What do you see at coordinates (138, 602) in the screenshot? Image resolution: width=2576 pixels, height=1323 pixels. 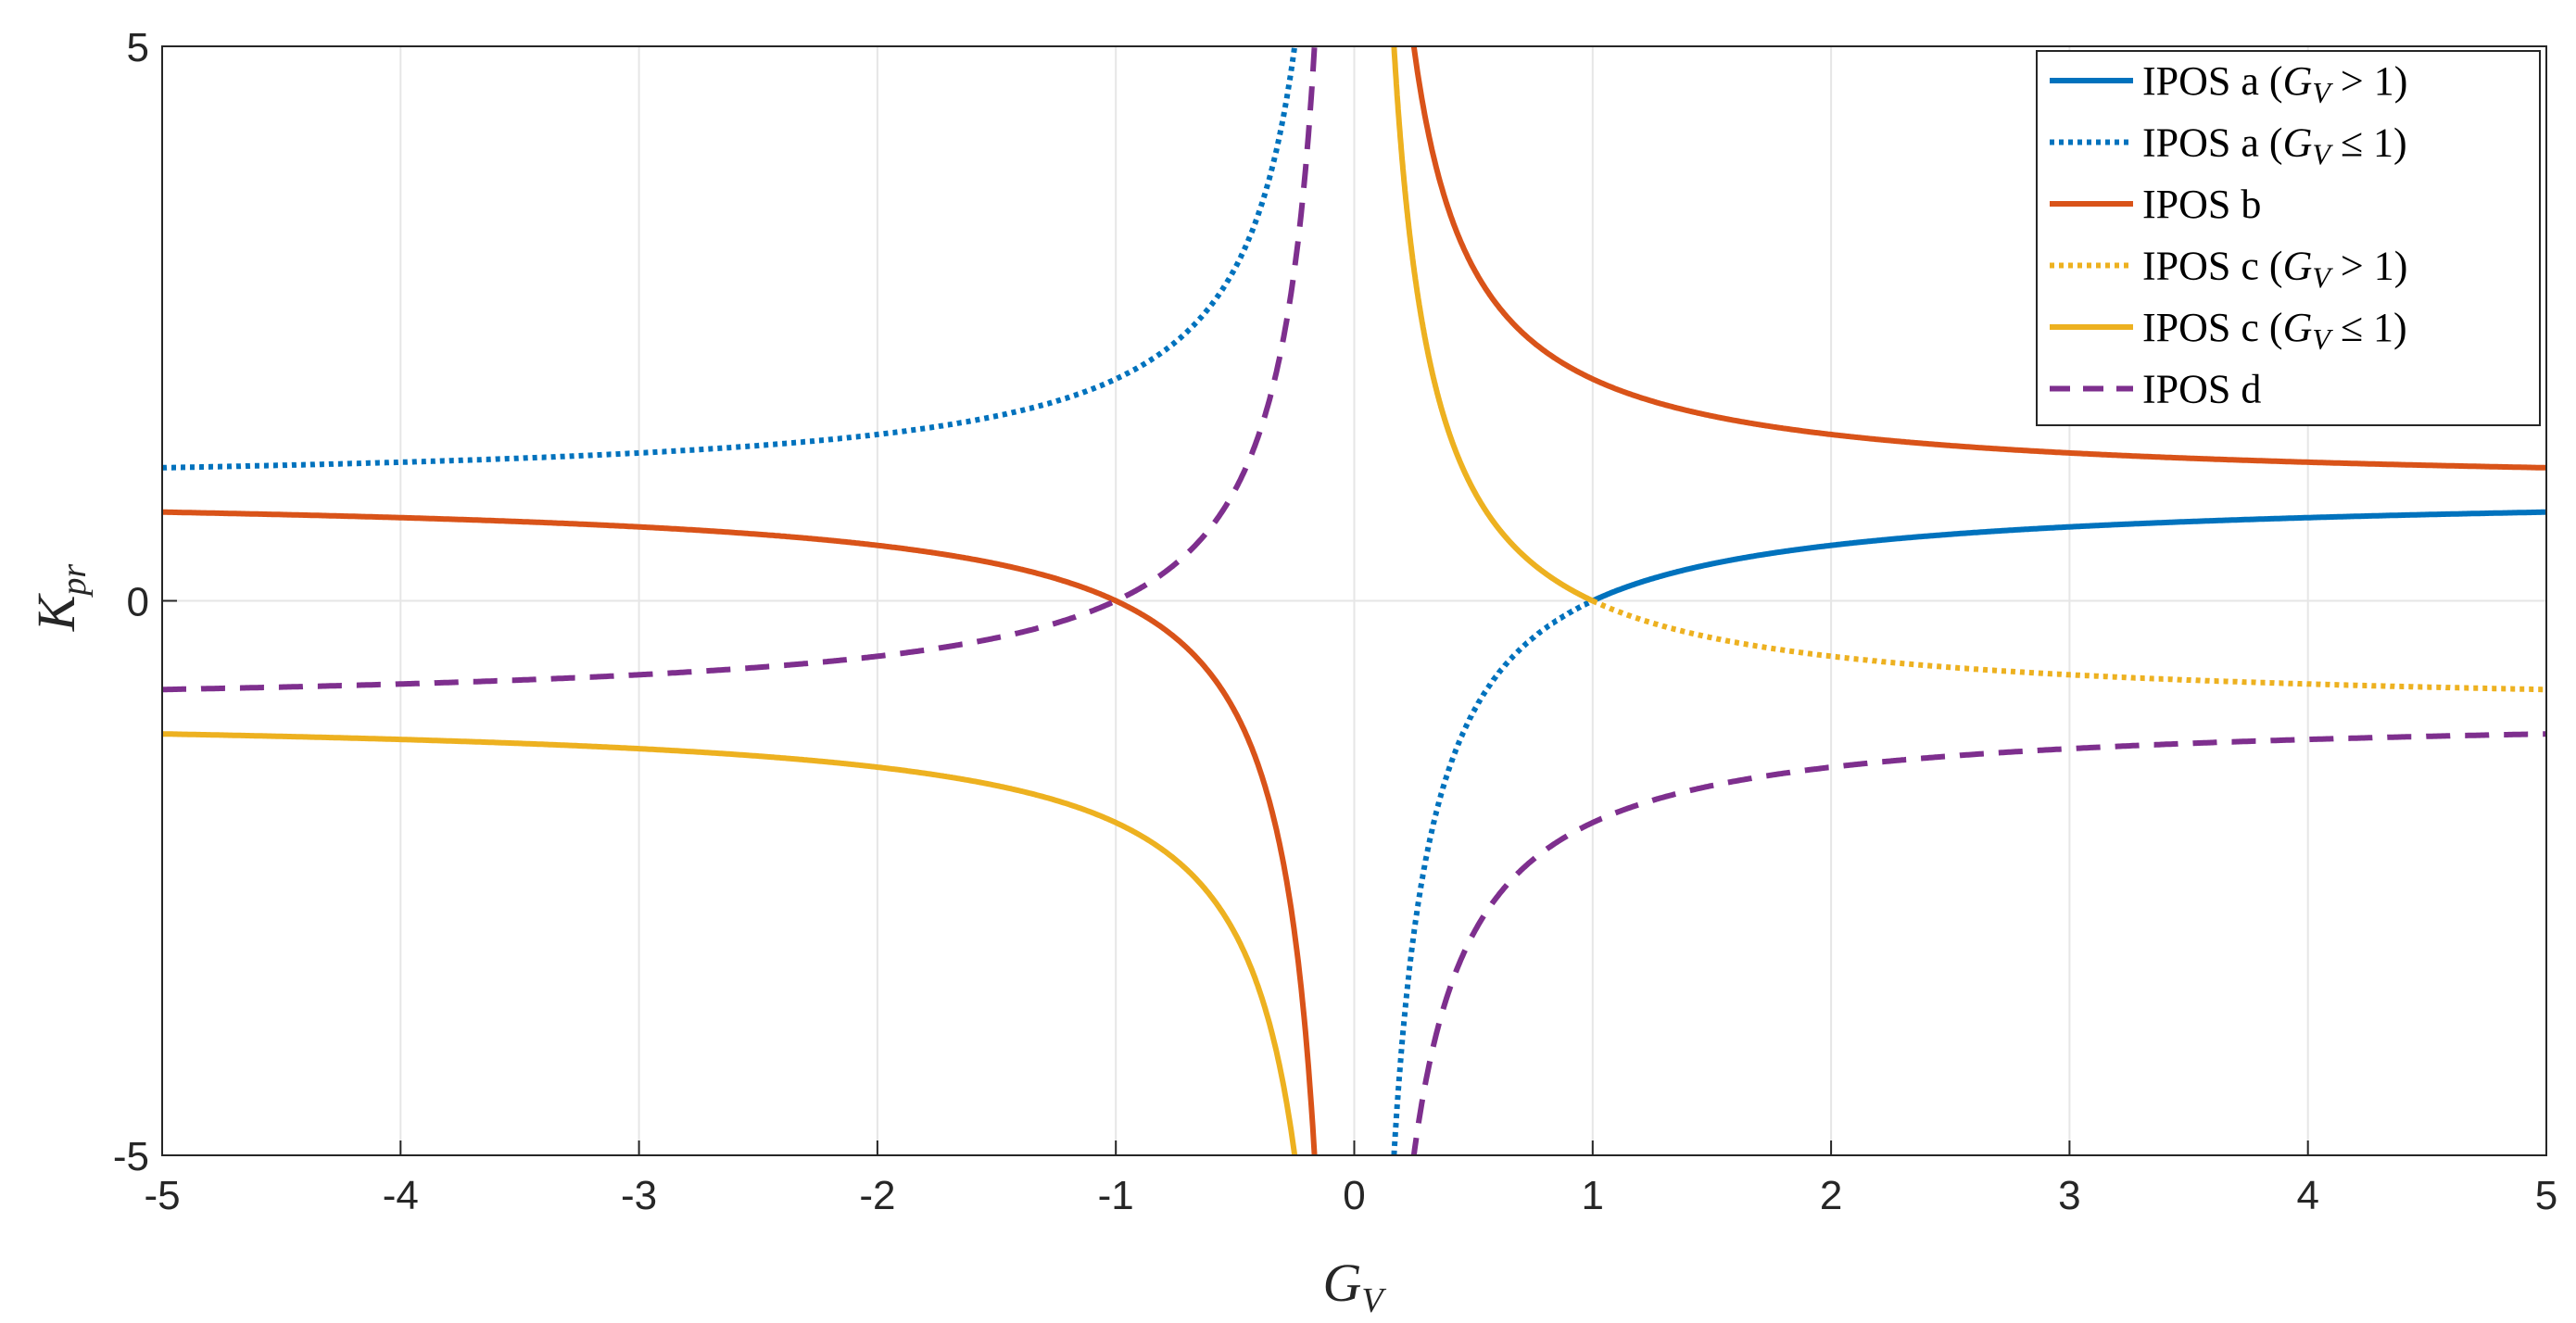 I see `y-tick-label: 0` at bounding box center [138, 602].